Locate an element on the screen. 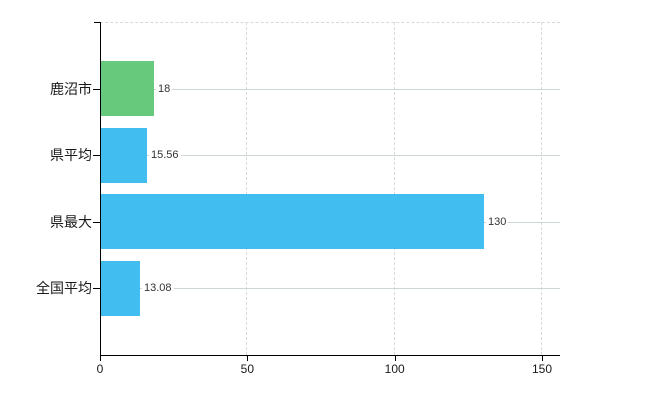 Image resolution: width=650 pixels, height=400 pixels. value-label: 15.56 is located at coordinates (165, 155).